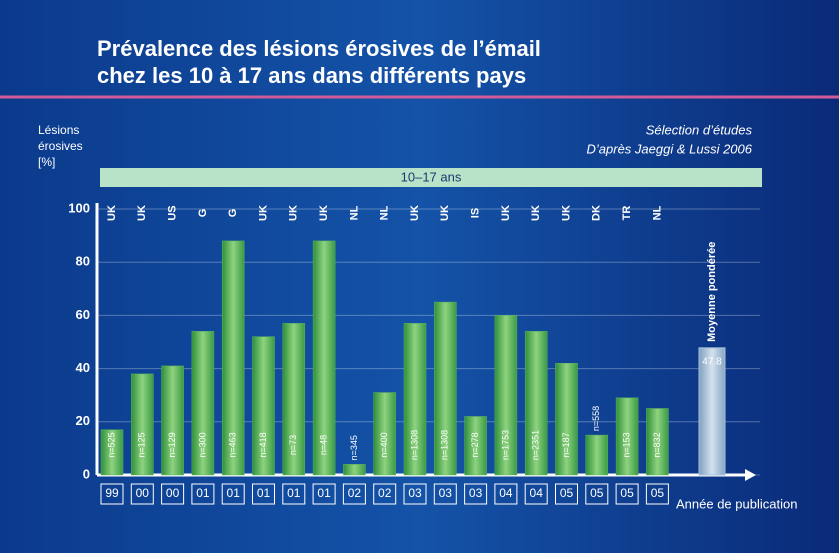 This screenshot has width=839, height=553. What do you see at coordinates (354, 447) in the screenshot?
I see `n-label: n=345` at bounding box center [354, 447].